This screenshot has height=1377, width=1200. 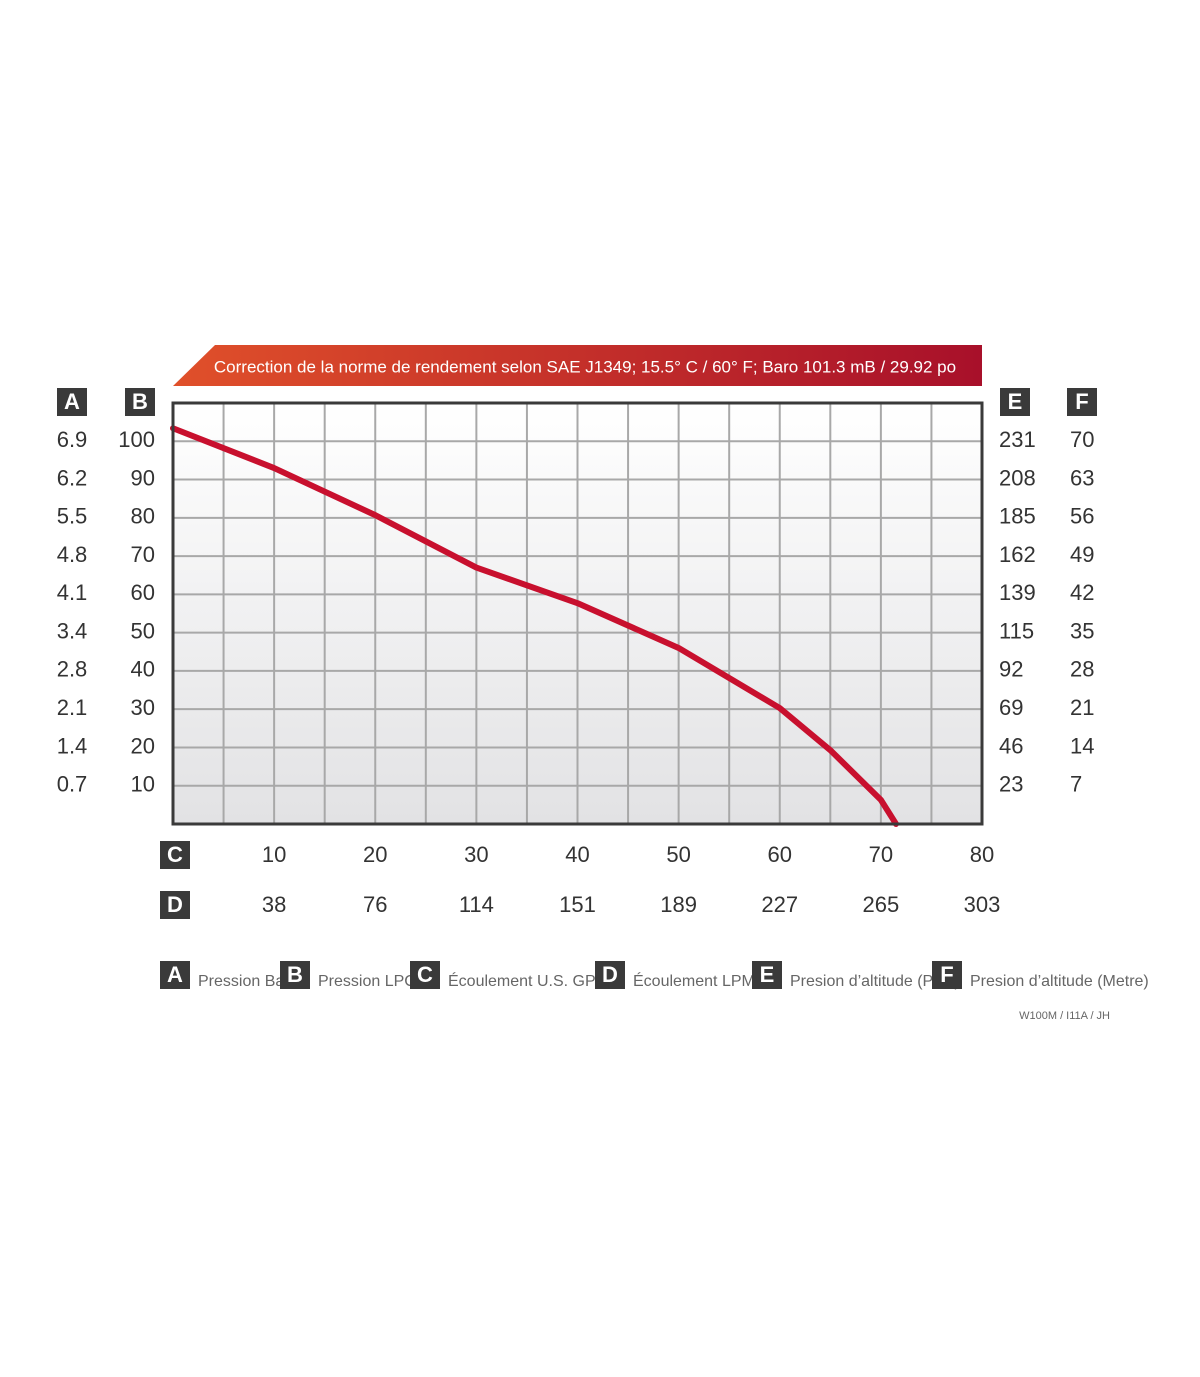 What do you see at coordinates (476, 904) in the screenshot?
I see `x2-tick-label: 114` at bounding box center [476, 904].